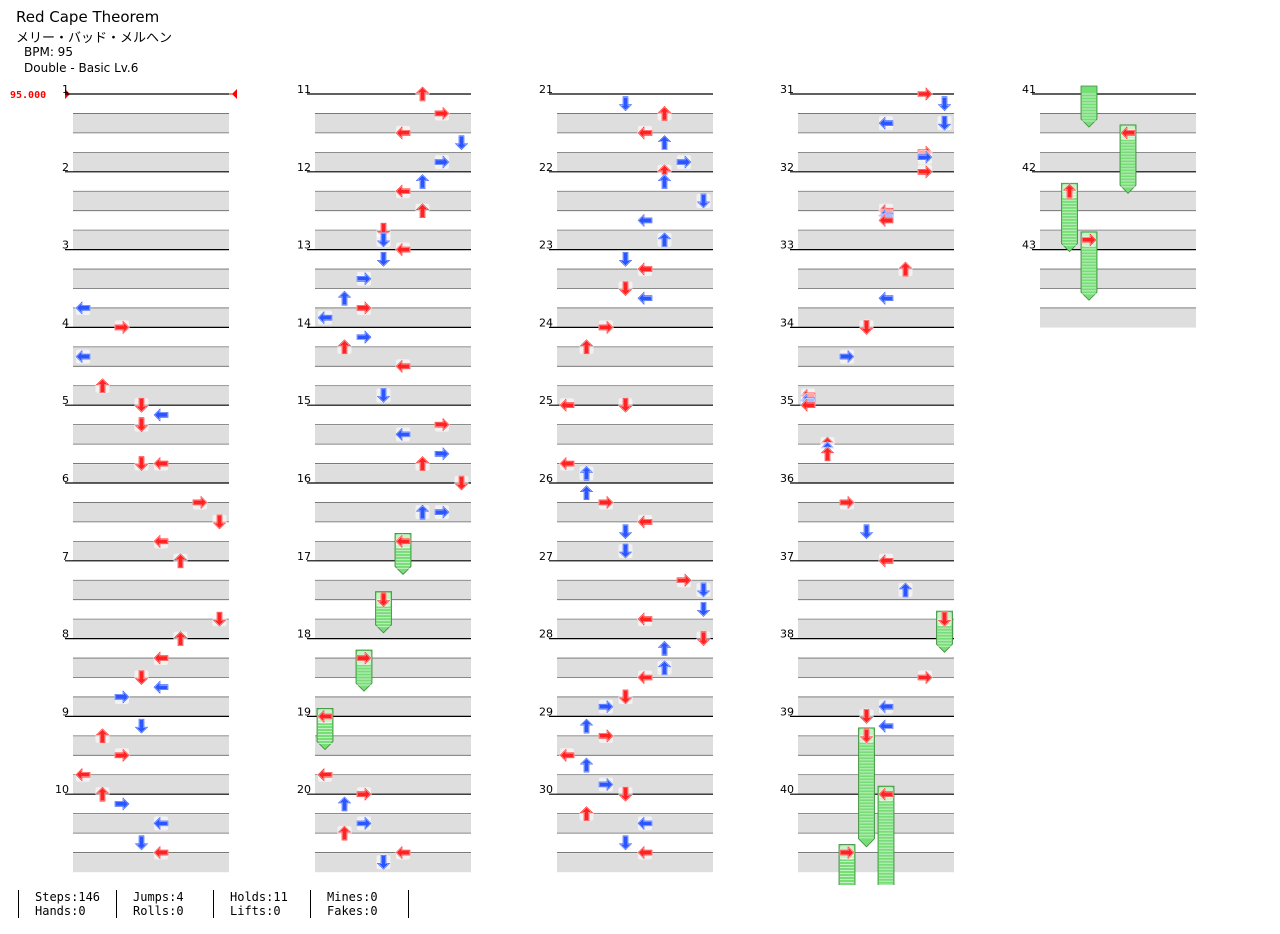 The width and height of the screenshot is (1280, 934). I want to click on measure-number: 1, so click(65, 89).